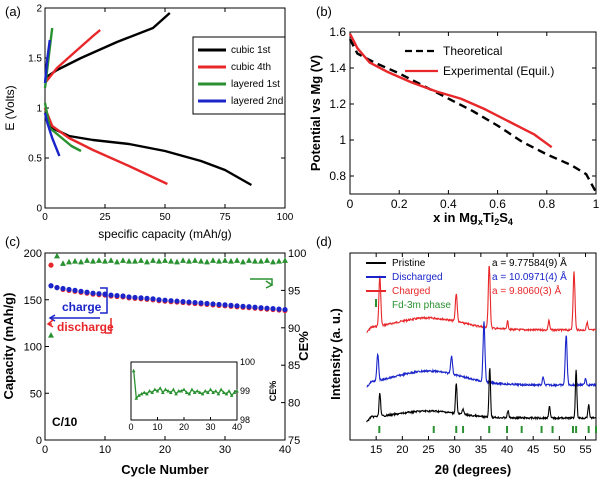 The width and height of the screenshot is (600, 481). What do you see at coordinates (105, 450) in the screenshot?
I see `panel-c-xtick-label: 10` at bounding box center [105, 450].